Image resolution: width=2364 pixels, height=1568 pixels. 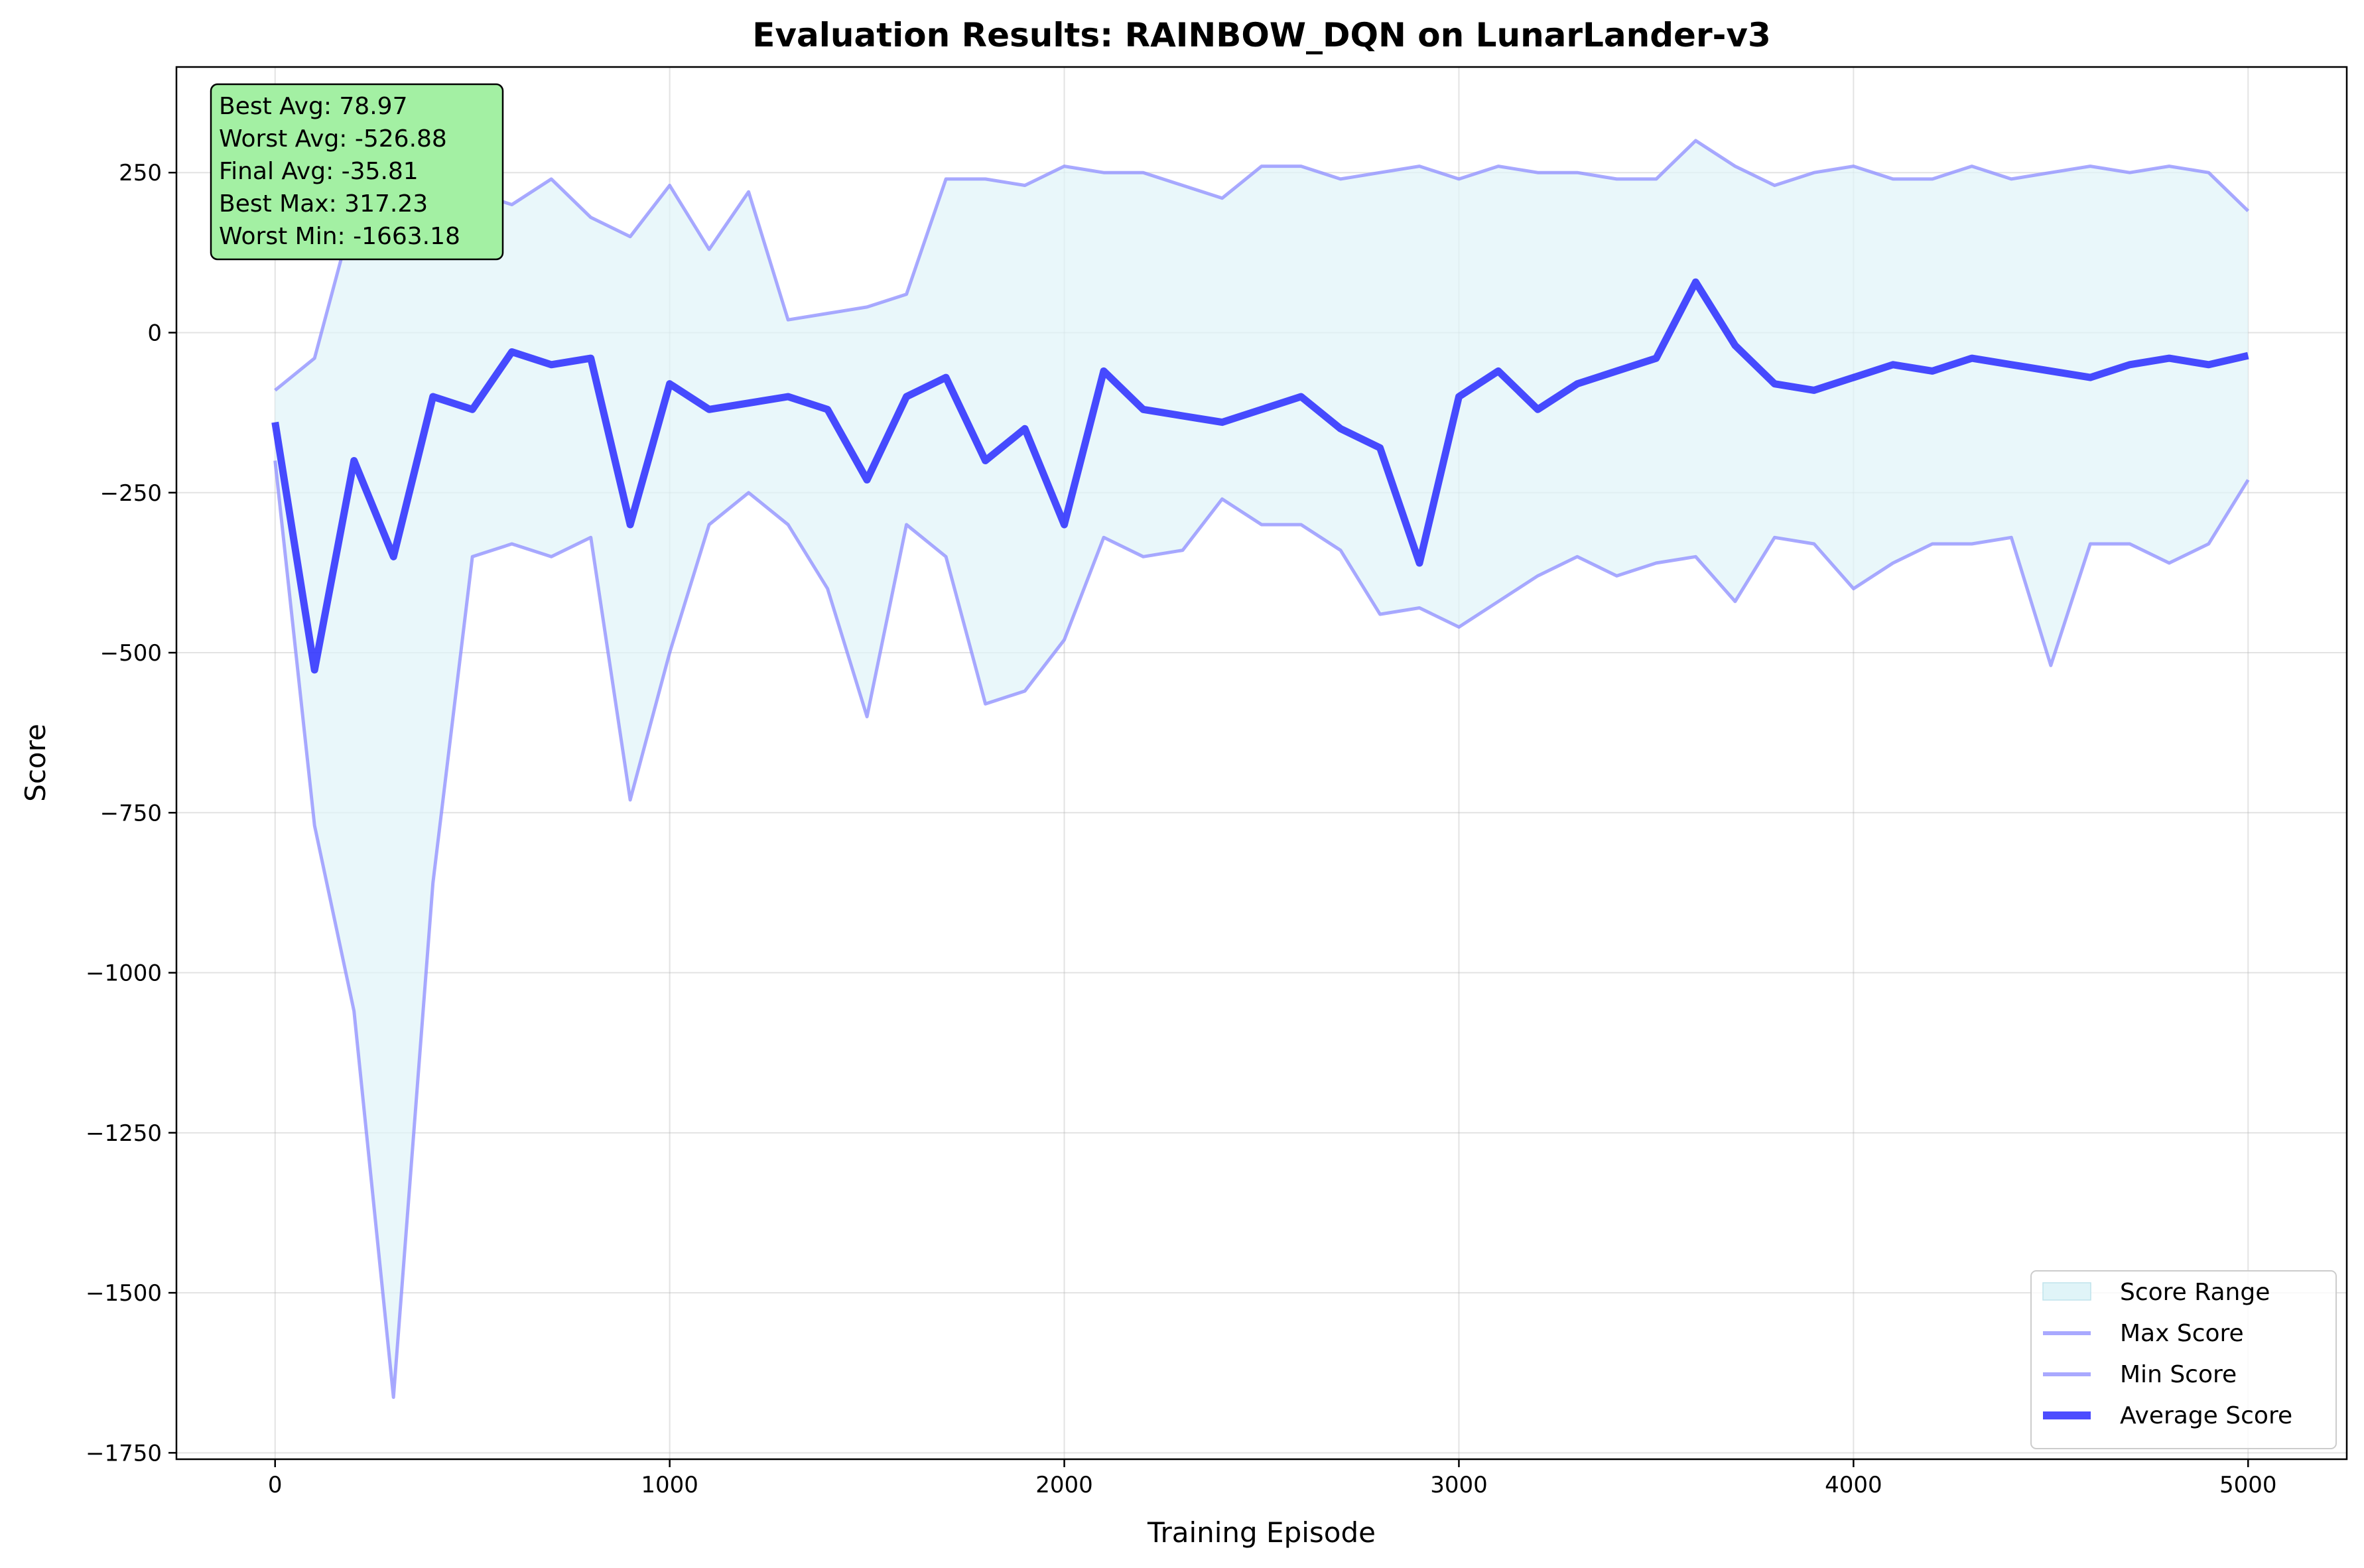 I want to click on x-tick-label: 0, so click(x=275, y=1485).